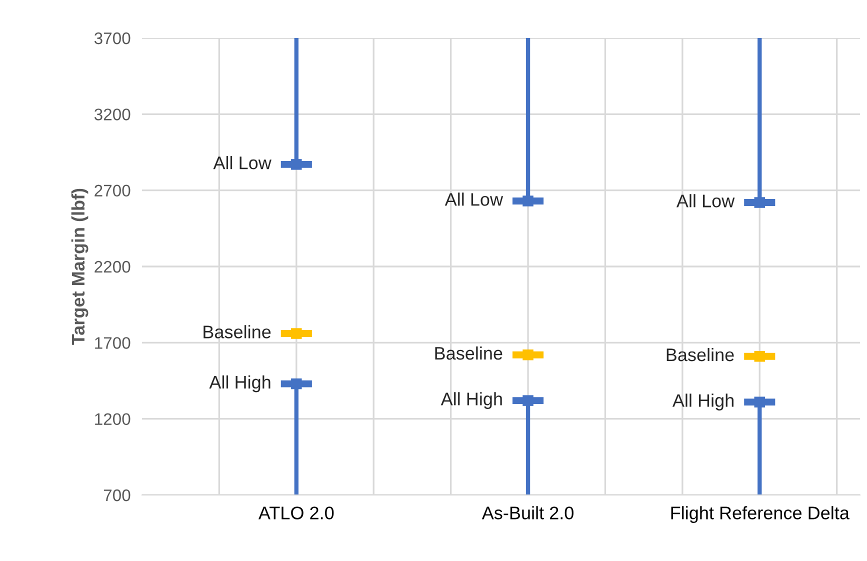  I want to click on y-tick-label: 2700, so click(112, 190).